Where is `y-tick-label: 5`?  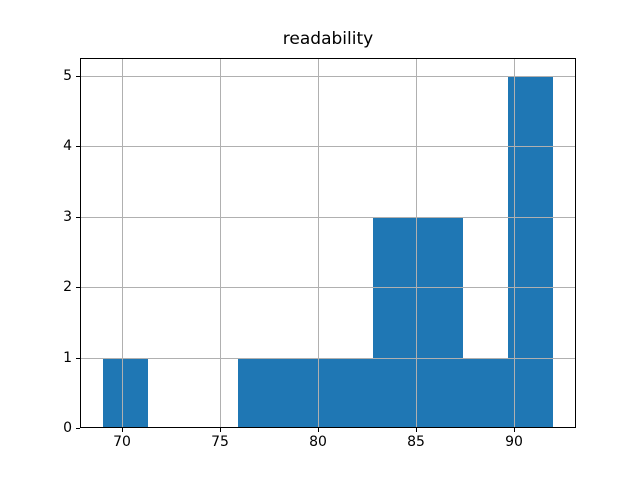 y-tick-label: 5 is located at coordinates (67, 76).